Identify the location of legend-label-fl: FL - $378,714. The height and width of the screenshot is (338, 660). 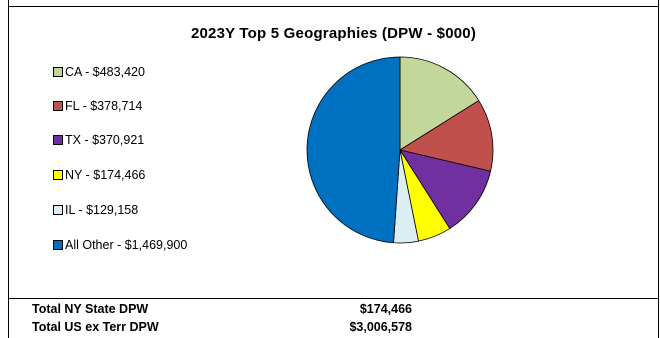
(104, 106).